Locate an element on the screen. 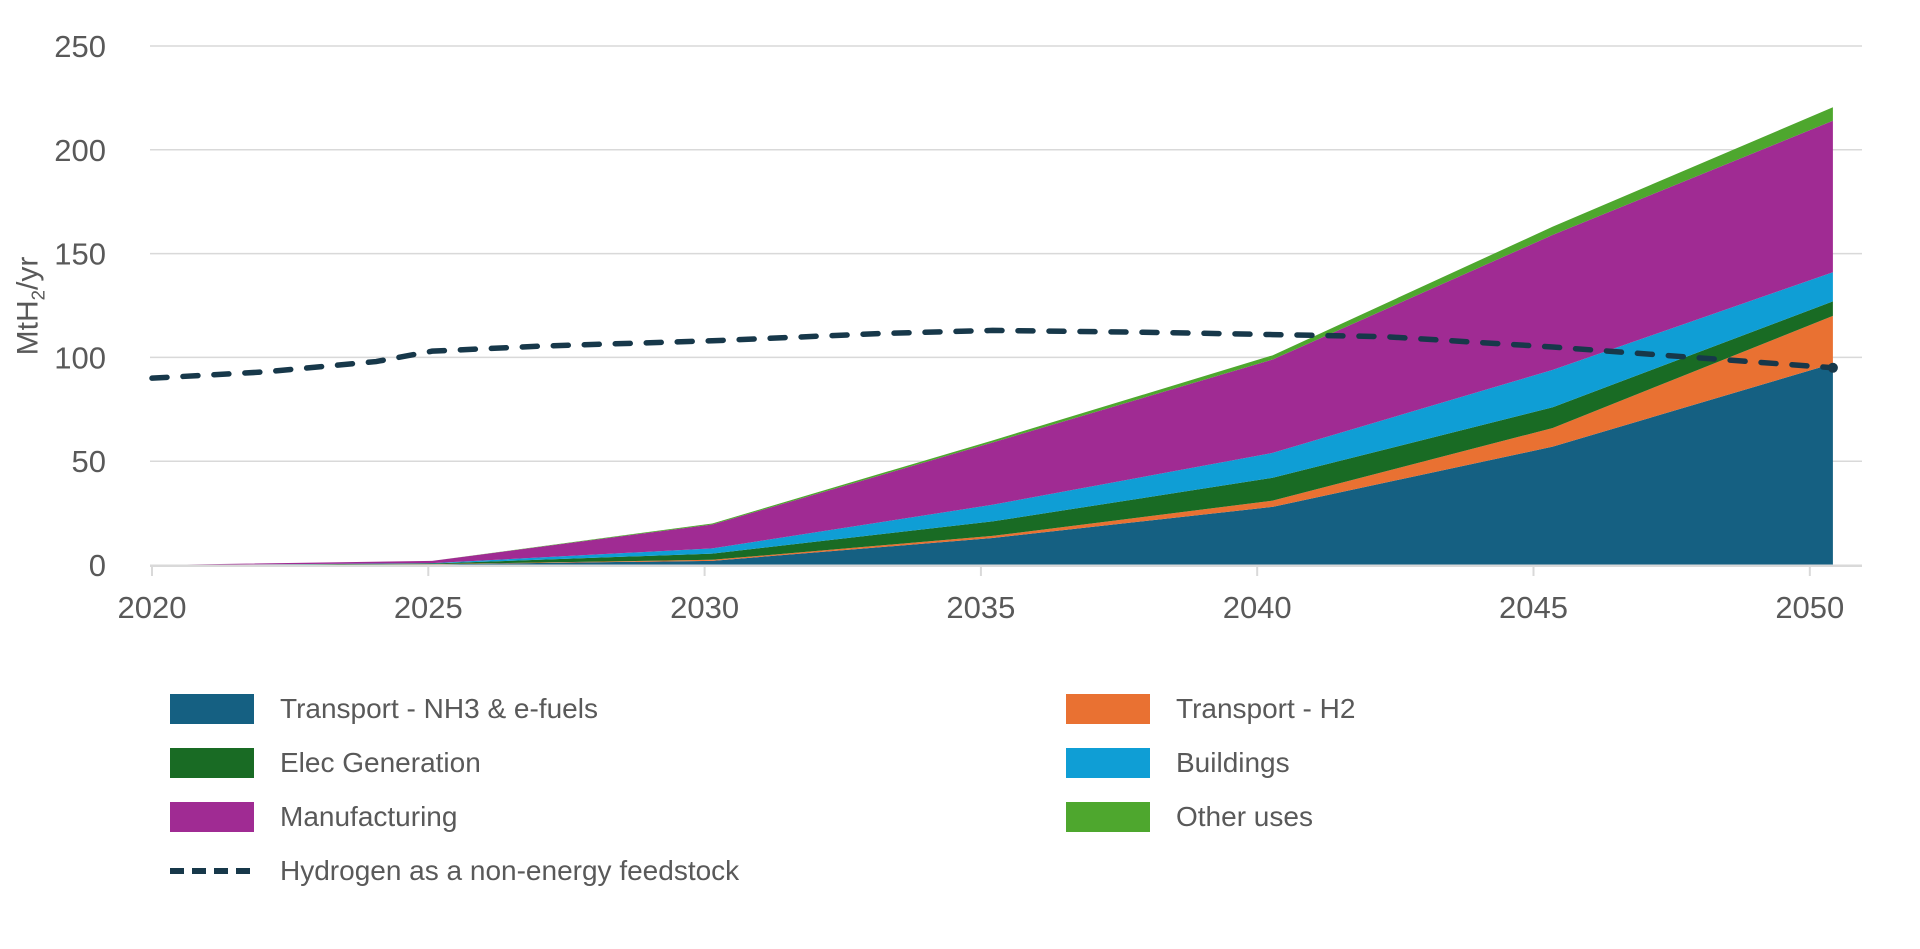 This screenshot has width=1920, height=949. legend-item-transport-nh3-e-fuels: Transport - NH3 & e-fuels is located at coordinates (454, 709).